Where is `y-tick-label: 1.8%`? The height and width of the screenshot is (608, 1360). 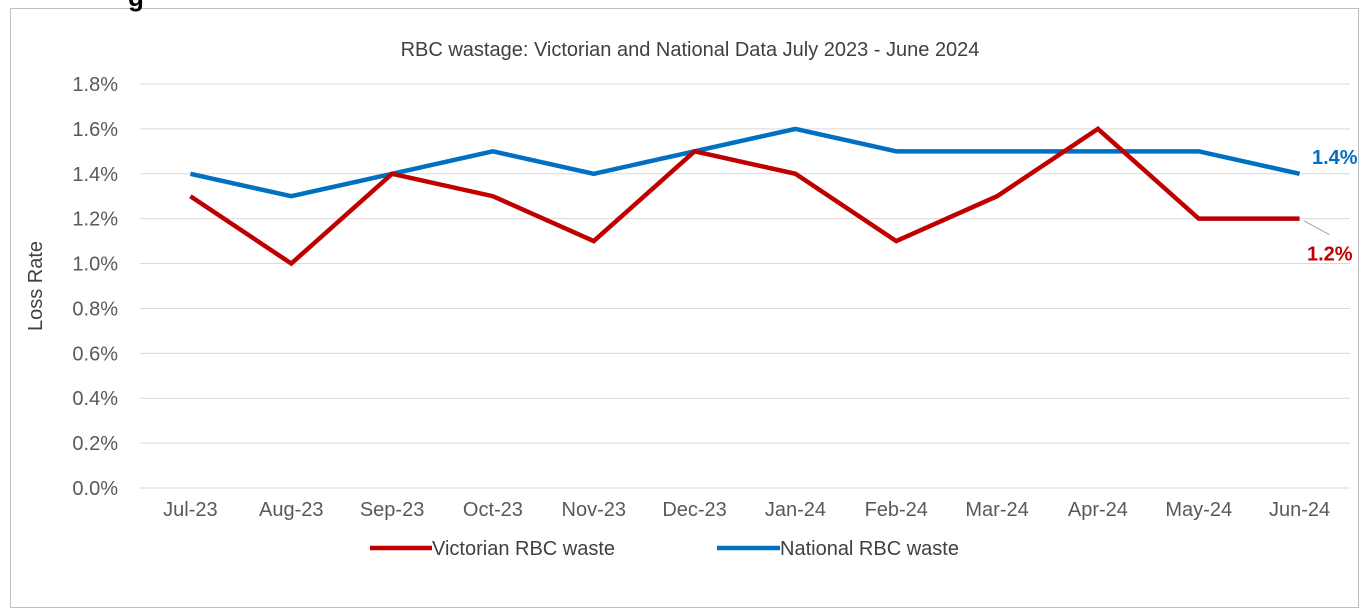
y-tick-label: 1.8% is located at coordinates (95, 85).